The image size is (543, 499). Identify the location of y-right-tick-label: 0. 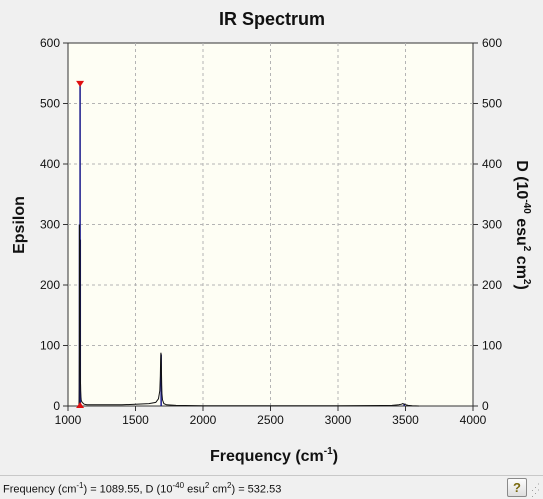
(485, 406).